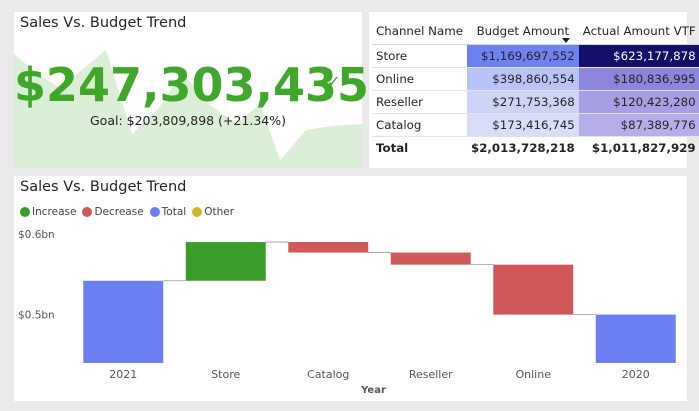  I want to click on header-channel-name: Channel Name, so click(419, 31).